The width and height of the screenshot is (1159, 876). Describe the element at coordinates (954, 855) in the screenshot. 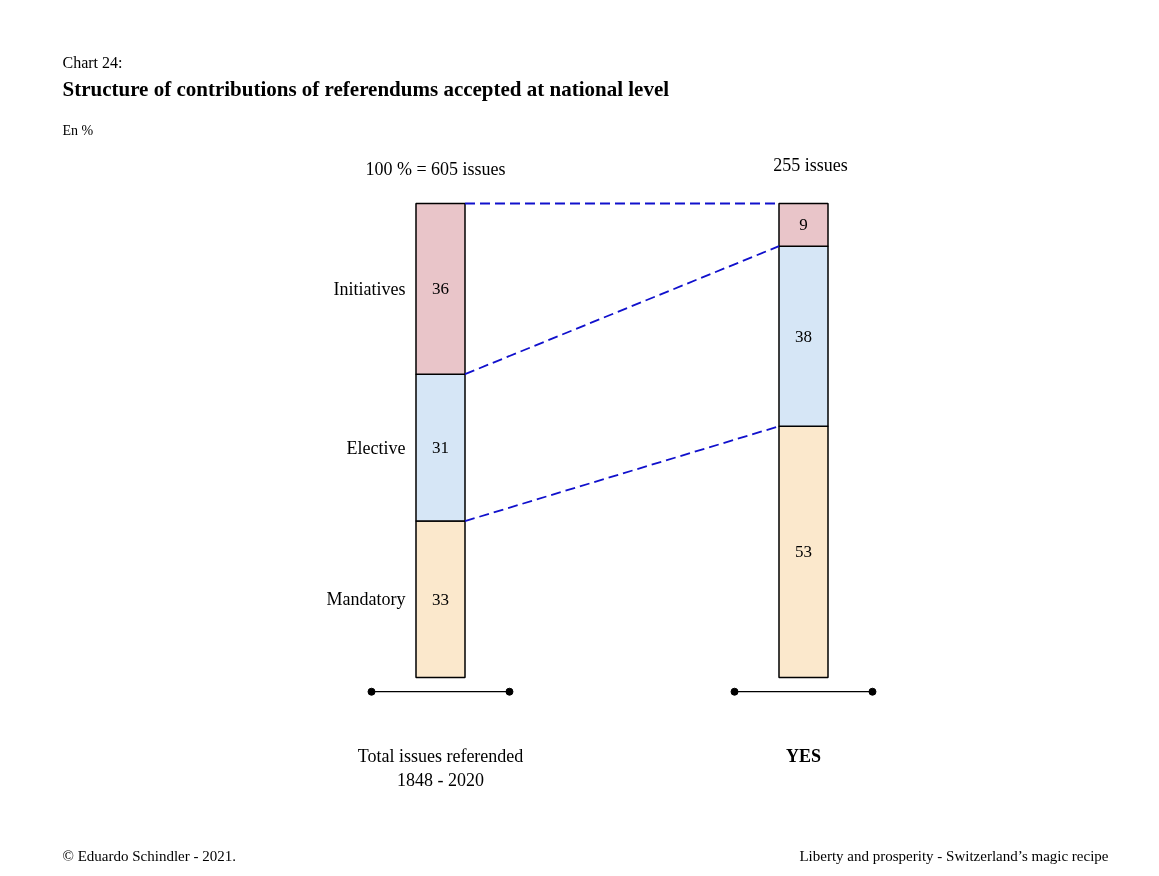

I see `text: Liberty and prosperity - Switzerland’s magic recipe` at that location.